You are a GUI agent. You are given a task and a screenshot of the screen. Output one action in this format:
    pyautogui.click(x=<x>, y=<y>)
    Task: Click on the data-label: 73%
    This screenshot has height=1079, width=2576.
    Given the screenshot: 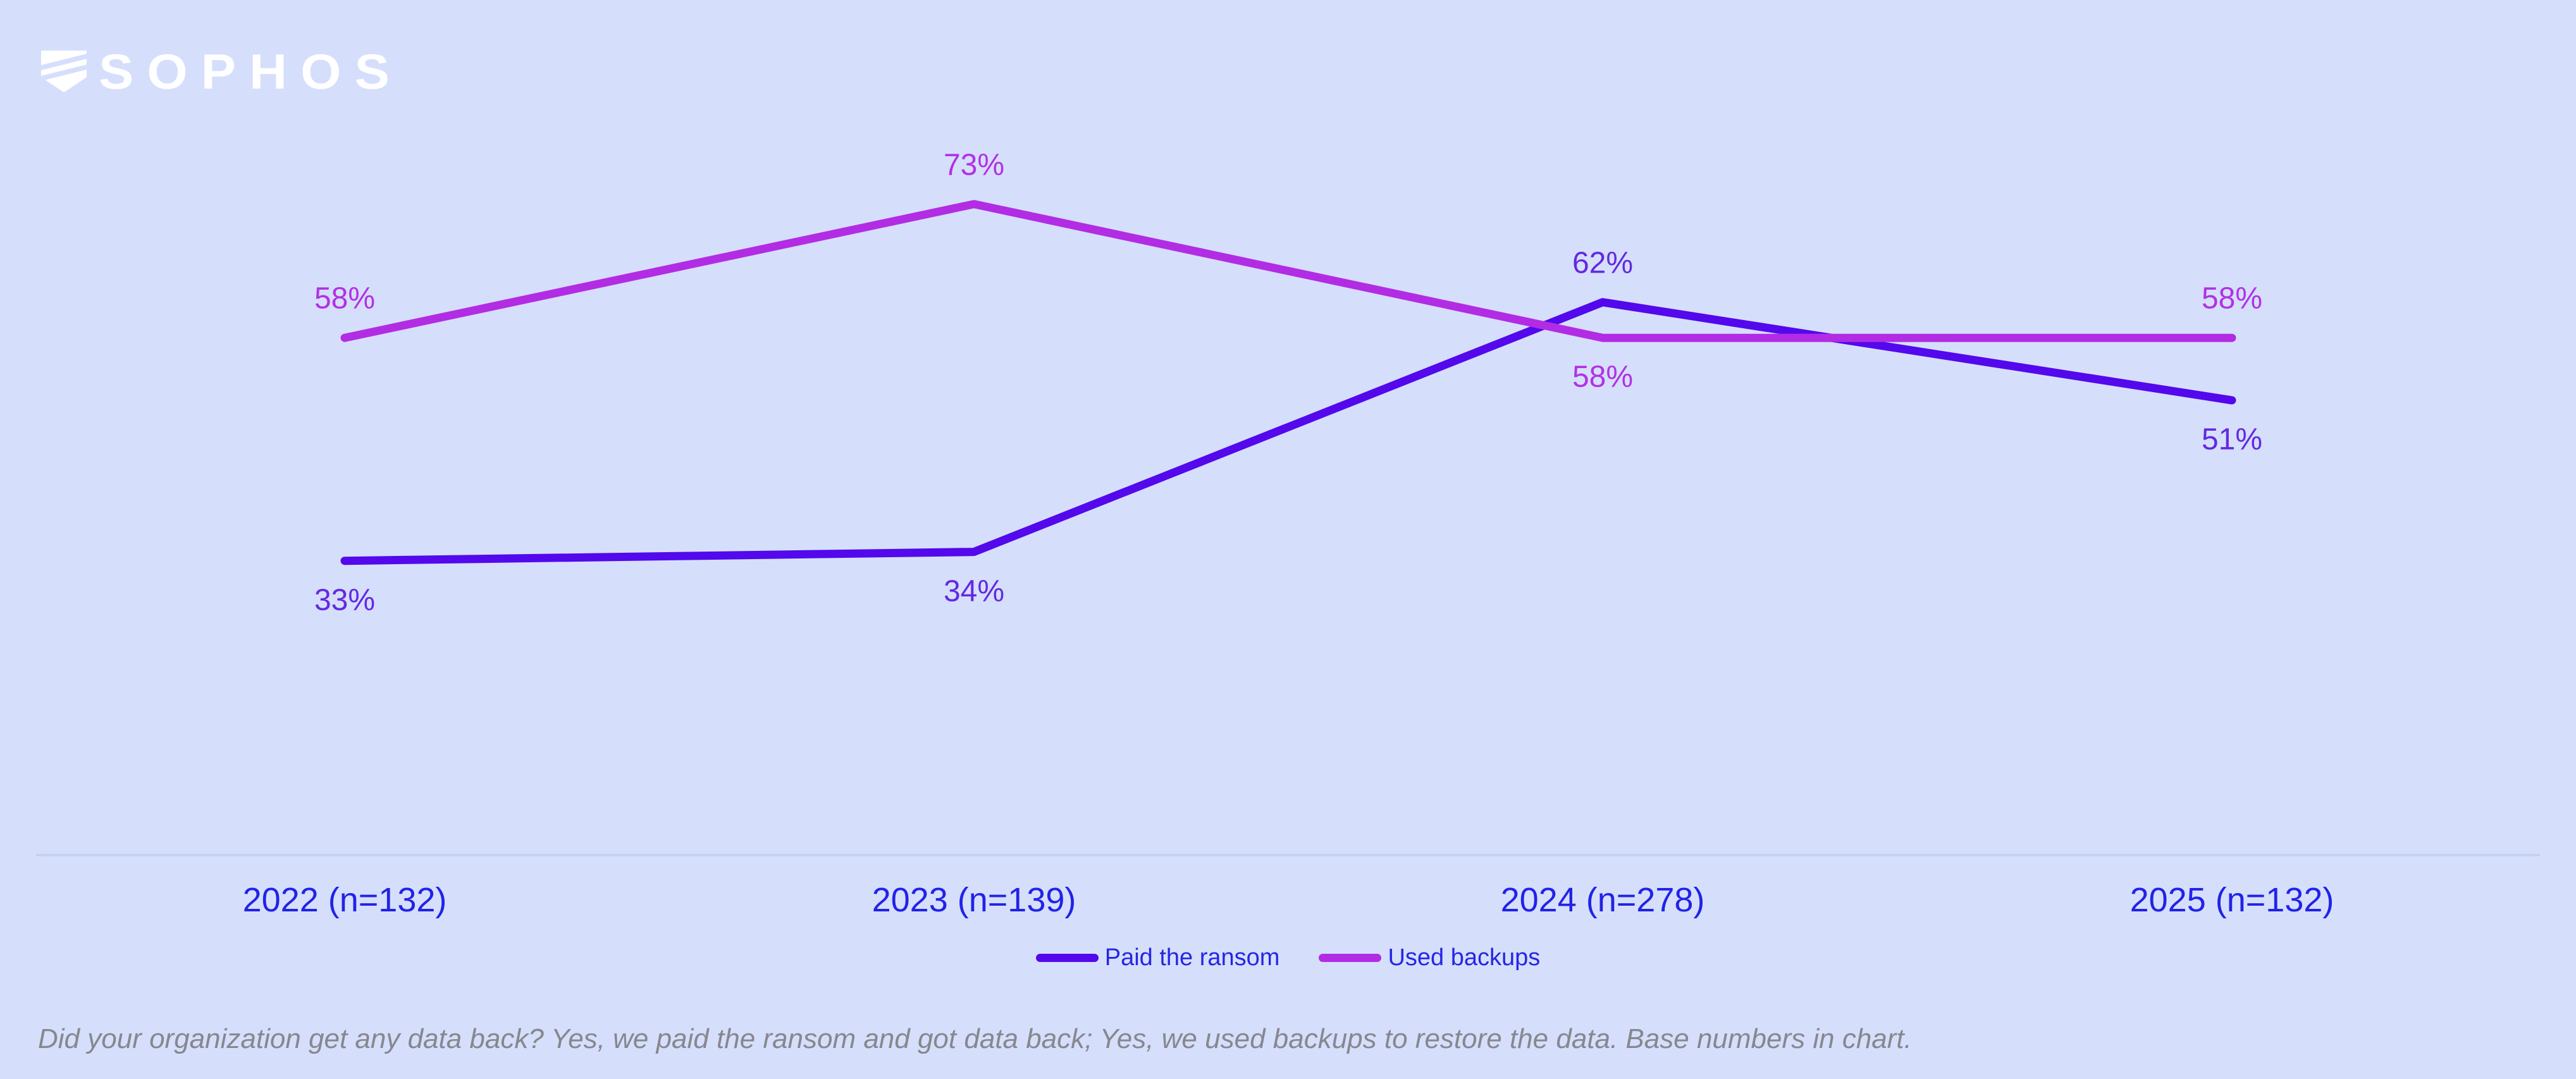 What is the action you would take?
    pyautogui.click(x=974, y=165)
    